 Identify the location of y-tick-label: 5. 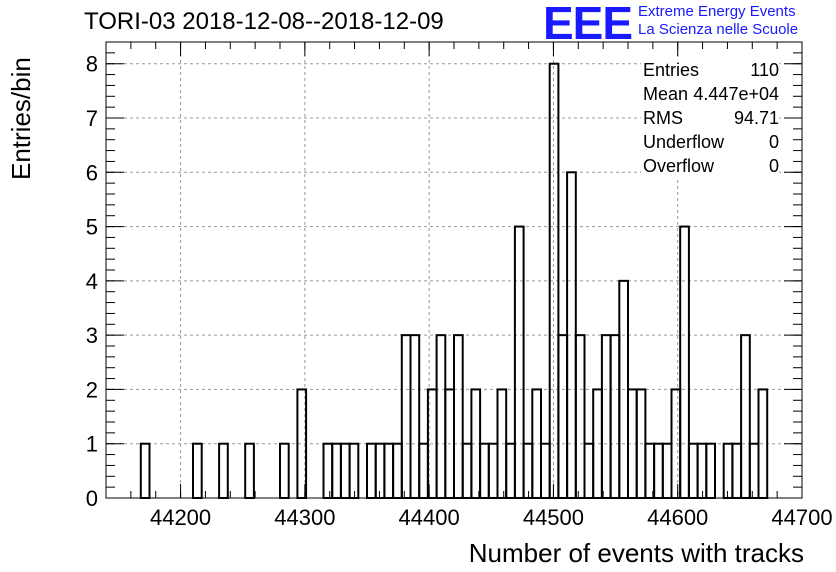
(92, 227).